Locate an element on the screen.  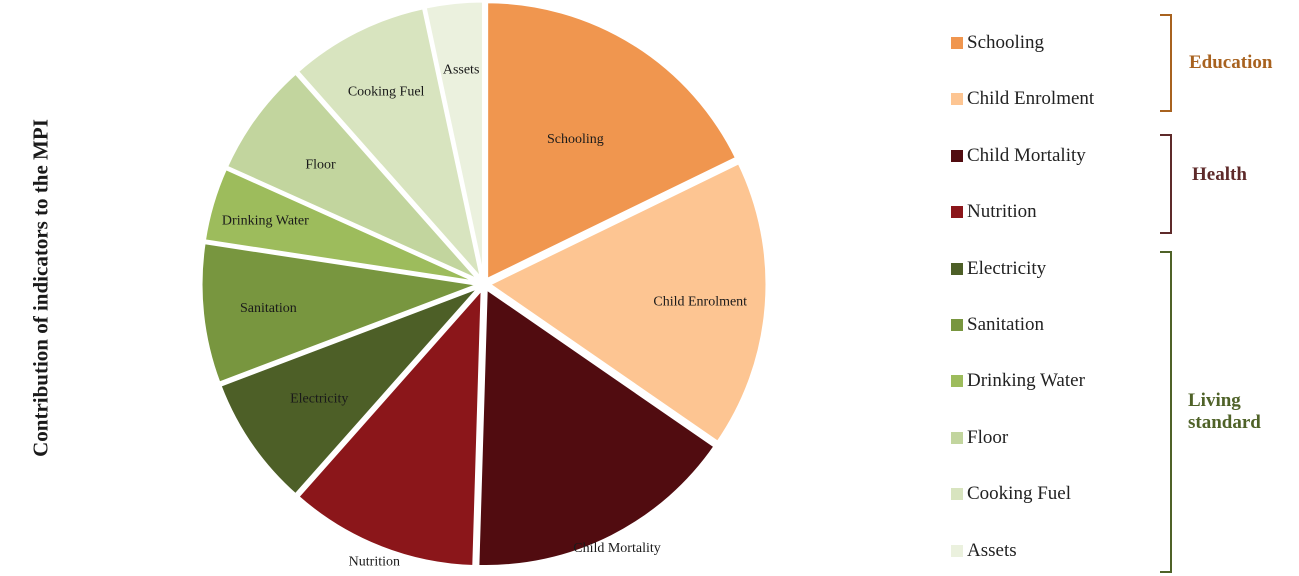
legend-label: Floor is located at coordinates (988, 437).